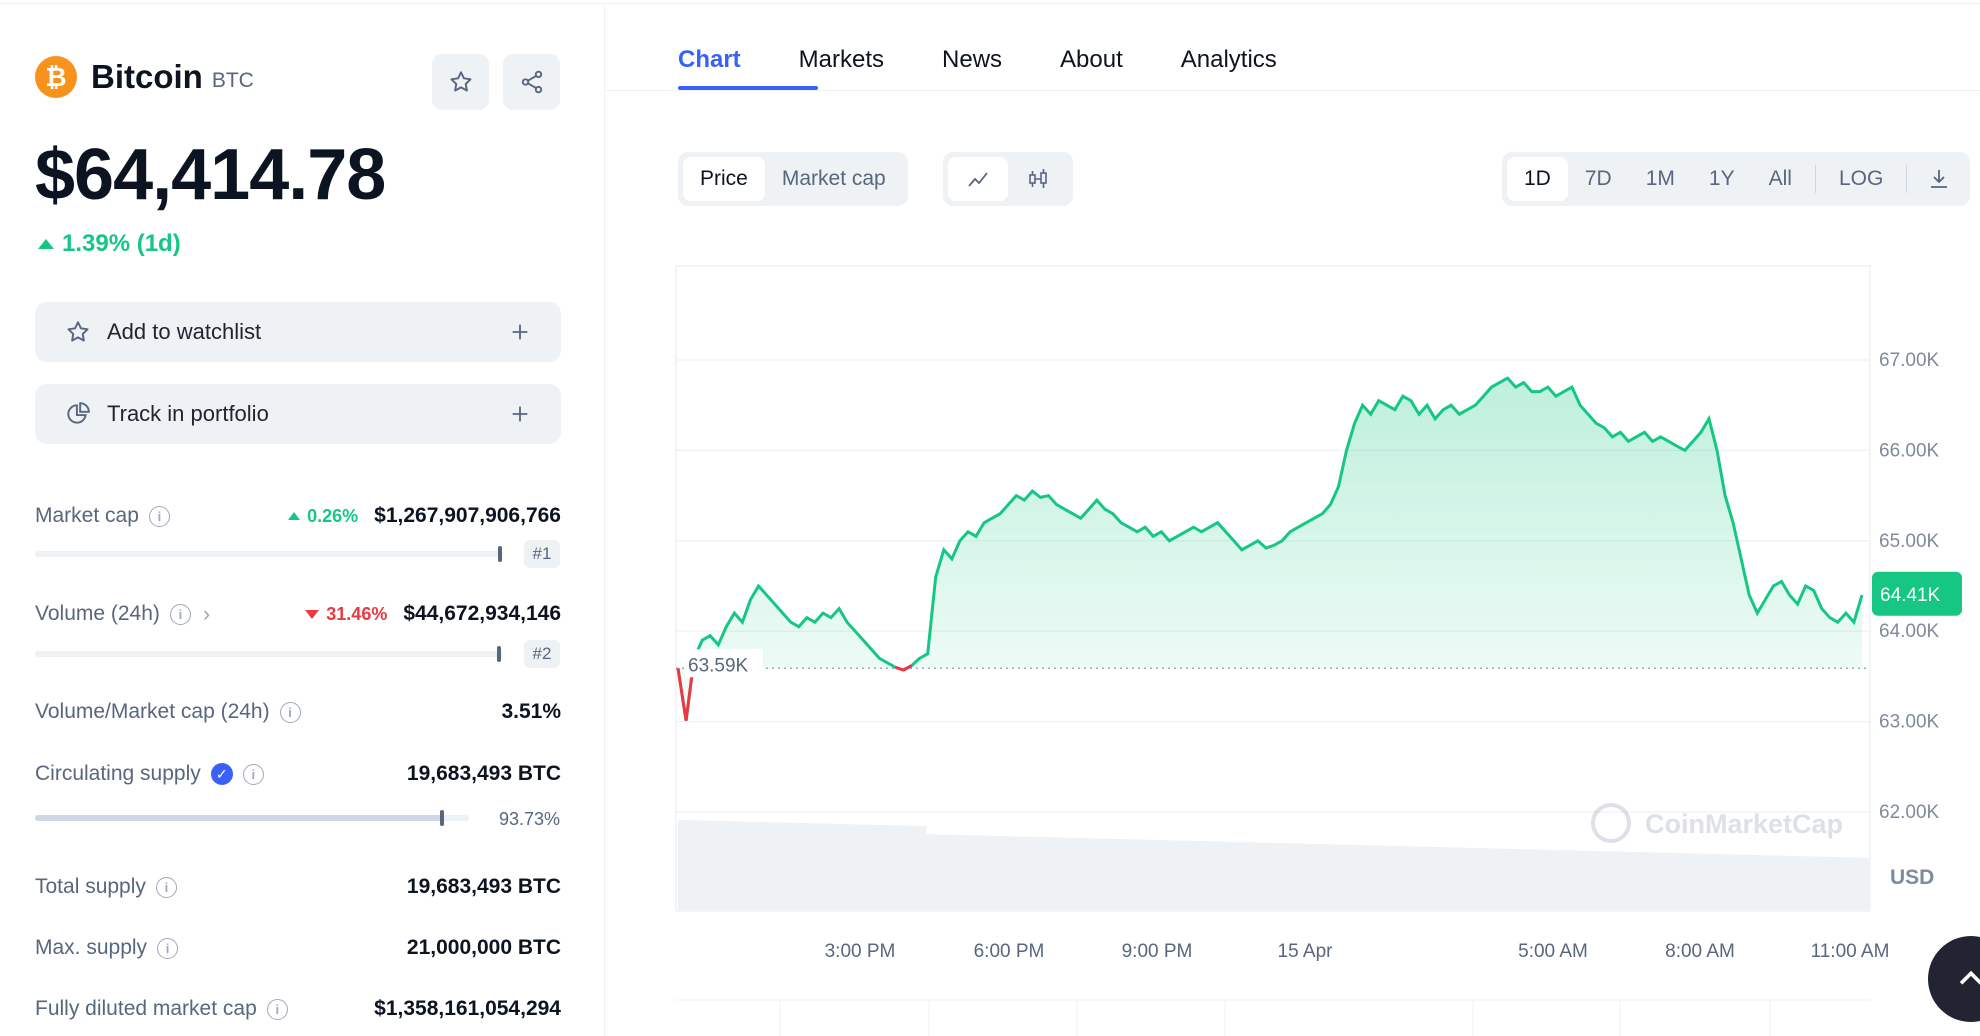  Describe the element at coordinates (1907, 179) in the screenshot. I see `divider` at that location.